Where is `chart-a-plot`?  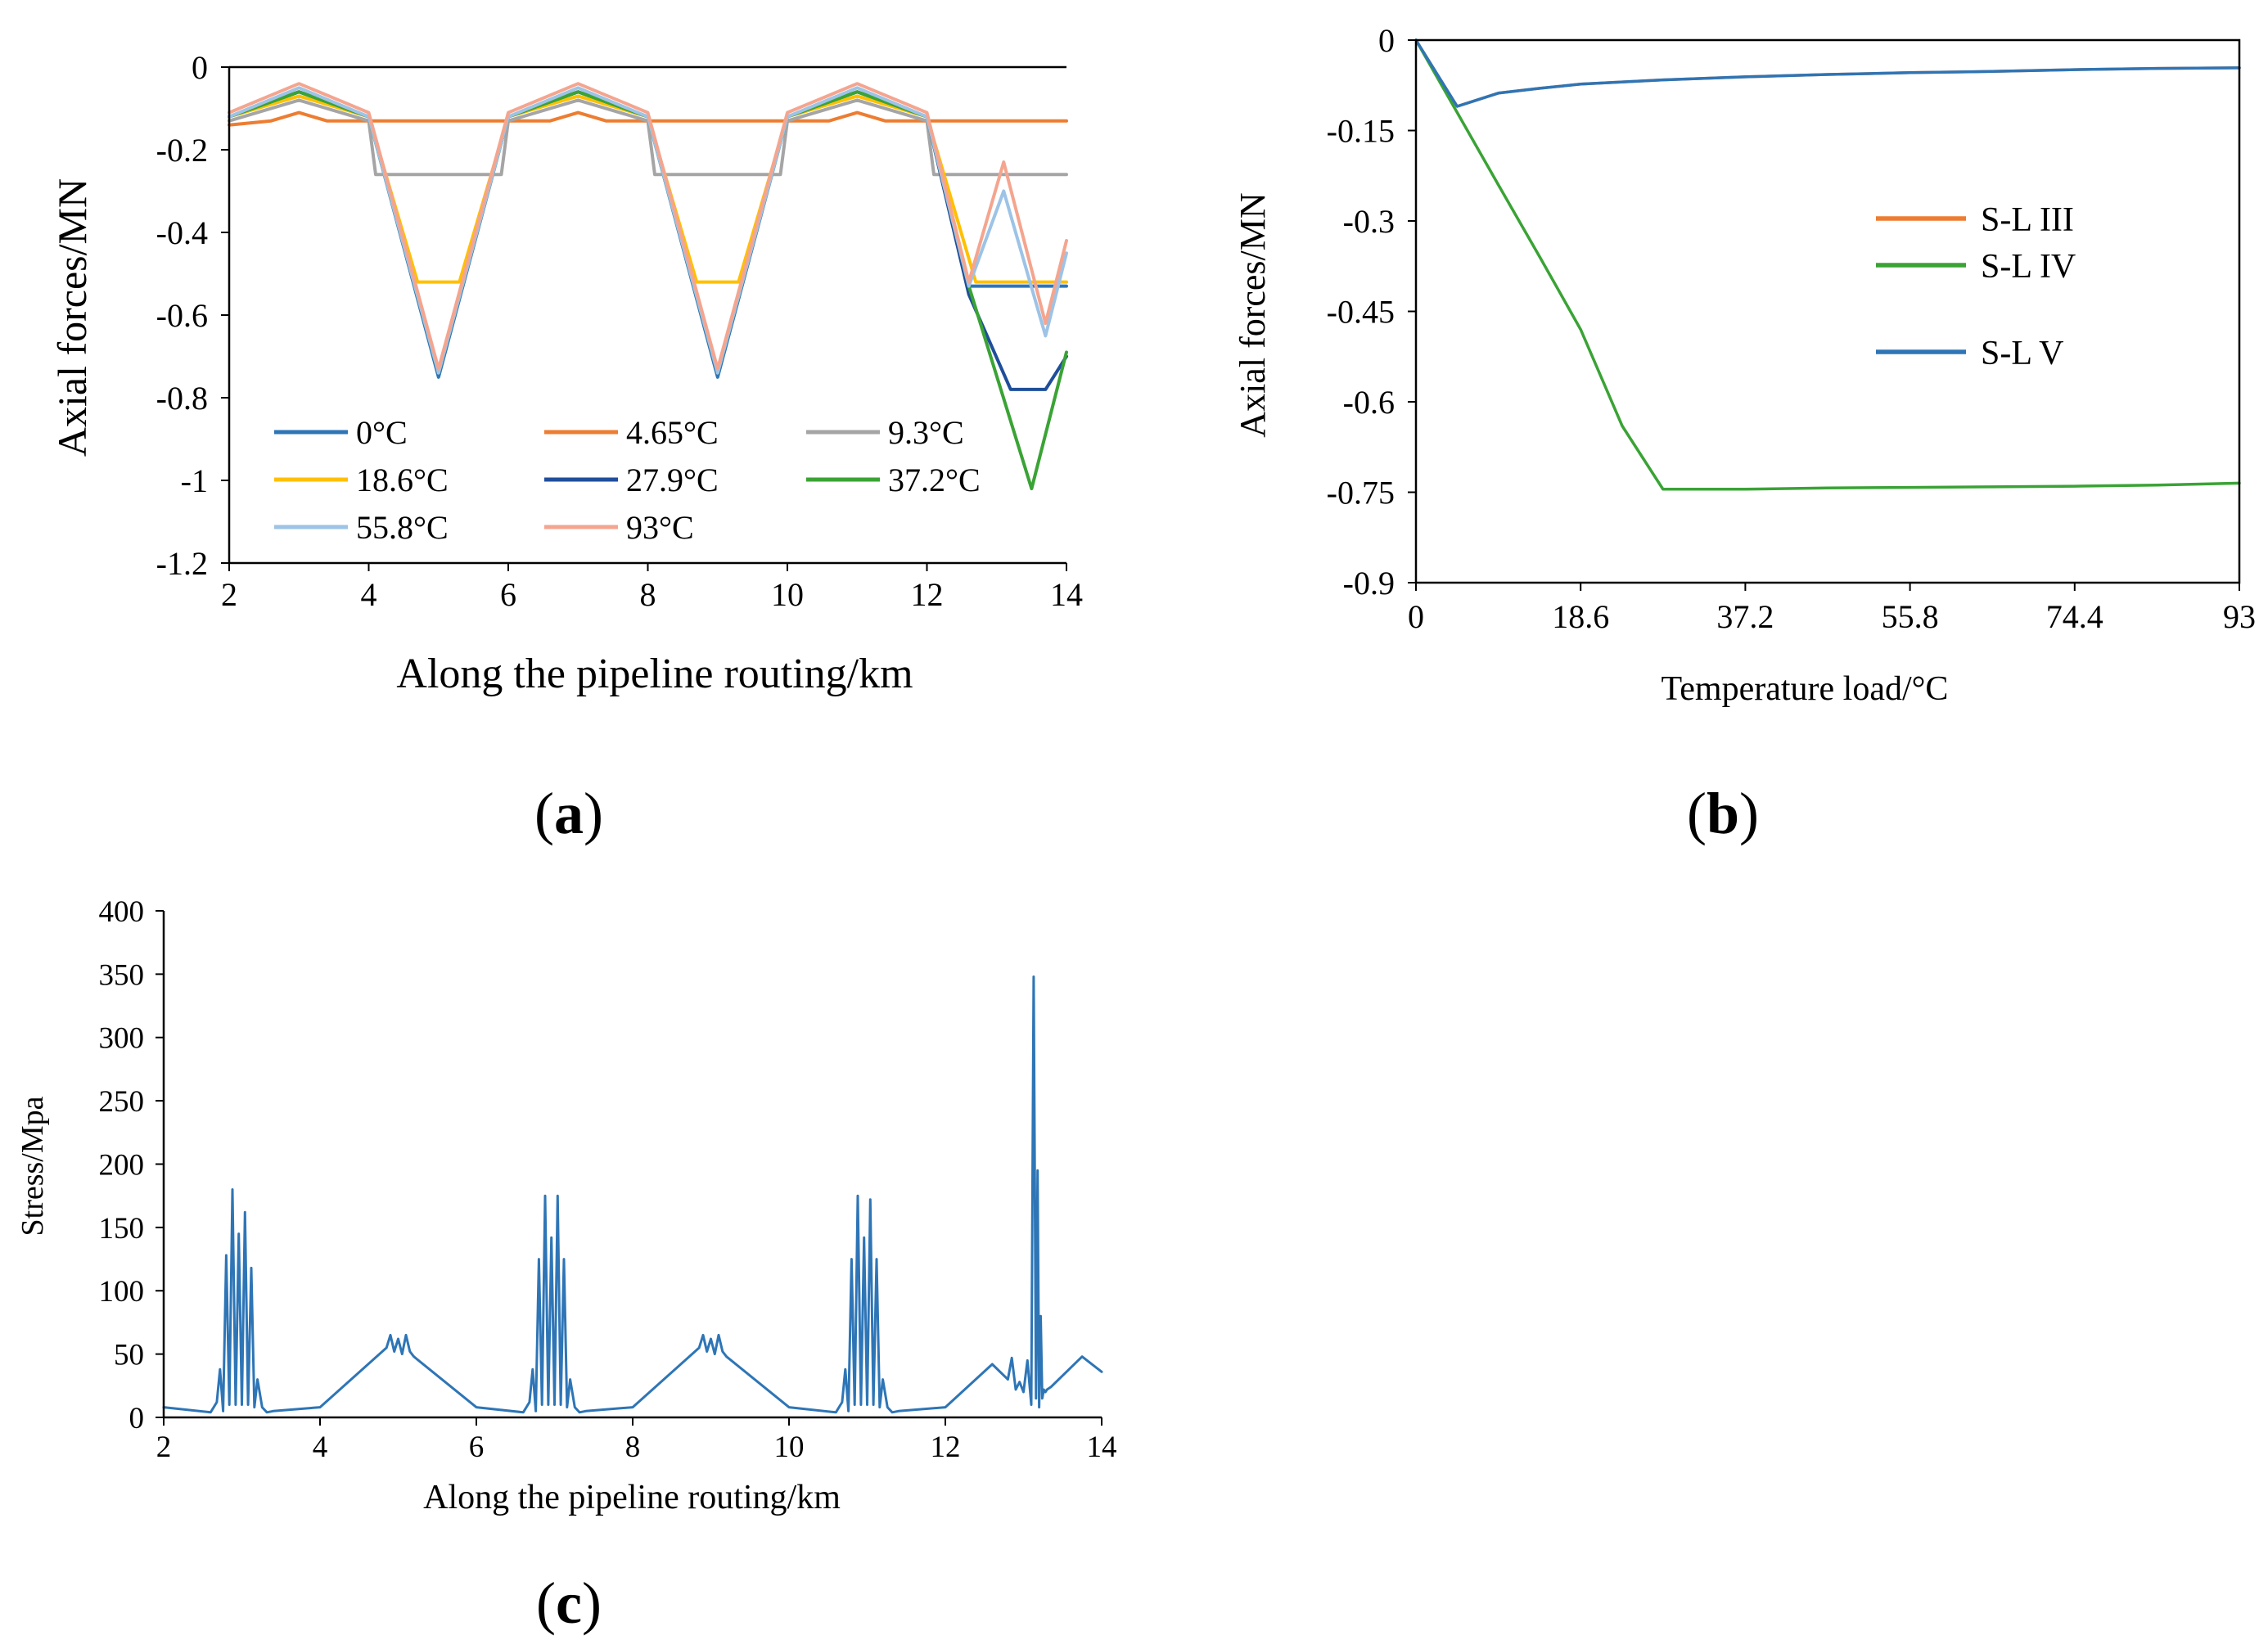 chart-a-plot is located at coordinates (648, 287).